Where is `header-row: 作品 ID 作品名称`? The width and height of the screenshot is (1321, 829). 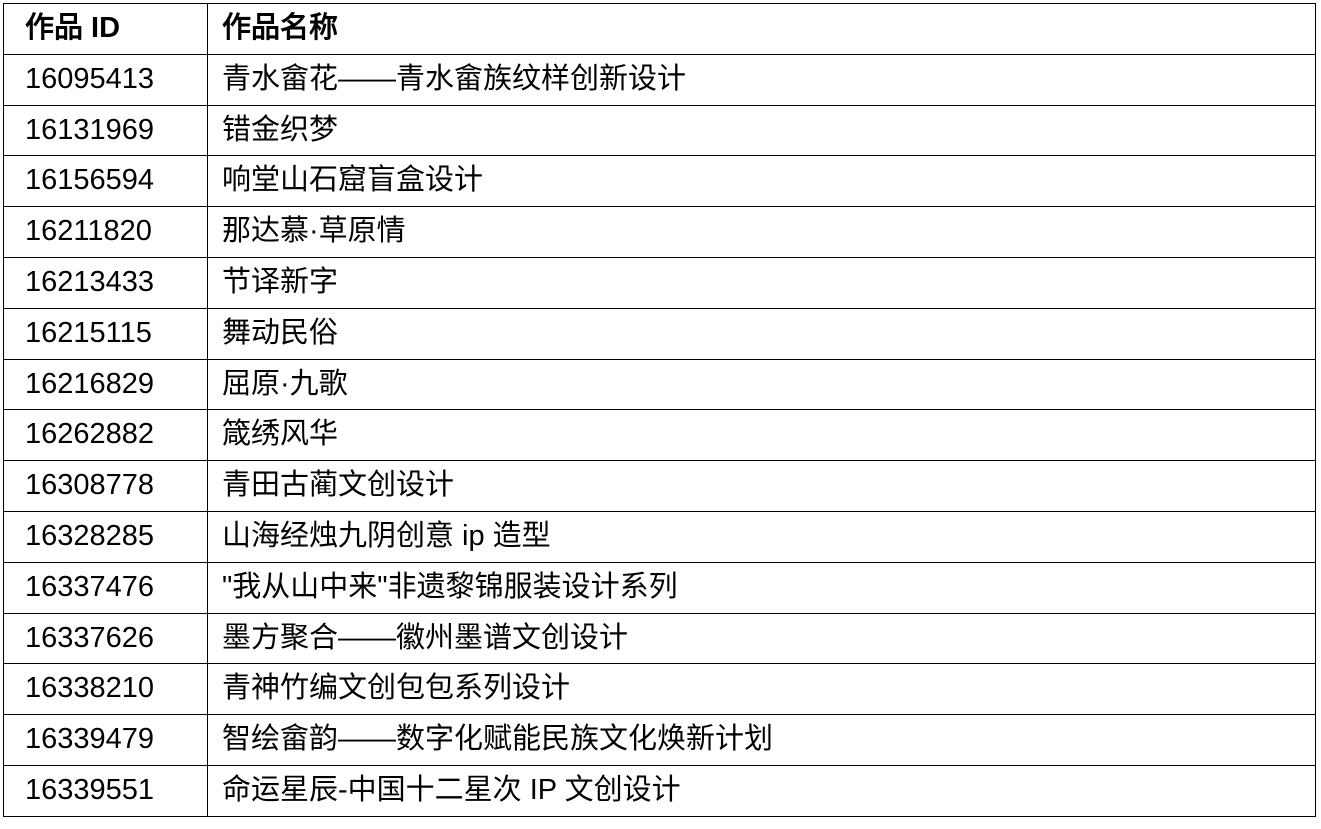 header-row: 作品 ID 作品名称 is located at coordinates (659, 29).